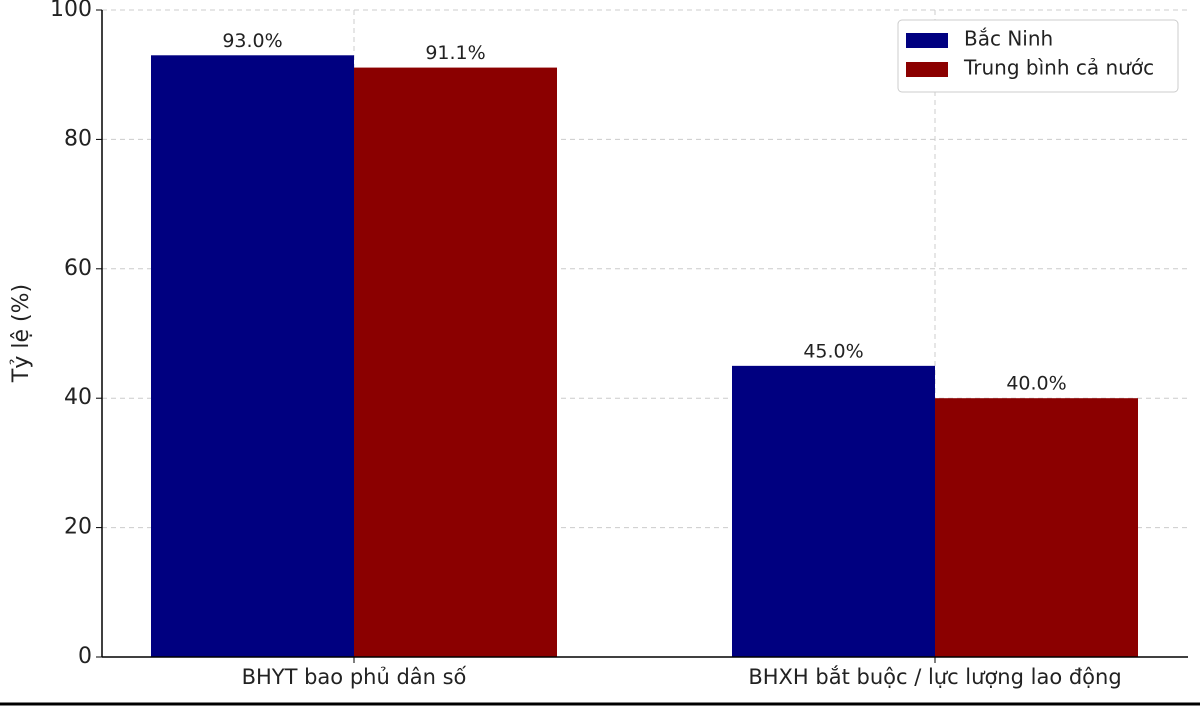 This screenshot has width=1200, height=706. I want to click on value-label: 91.1%, so click(455, 53).